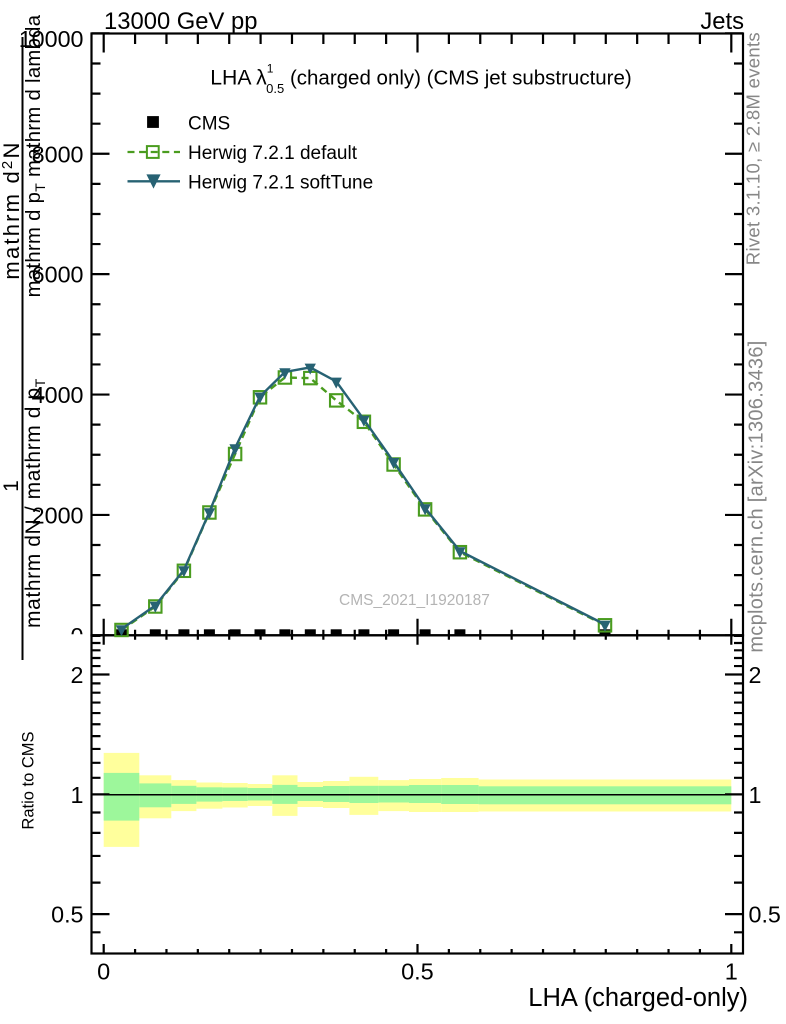  Describe the element at coordinates (58, 154) in the screenshot. I see `svg-text: 8000` at that location.